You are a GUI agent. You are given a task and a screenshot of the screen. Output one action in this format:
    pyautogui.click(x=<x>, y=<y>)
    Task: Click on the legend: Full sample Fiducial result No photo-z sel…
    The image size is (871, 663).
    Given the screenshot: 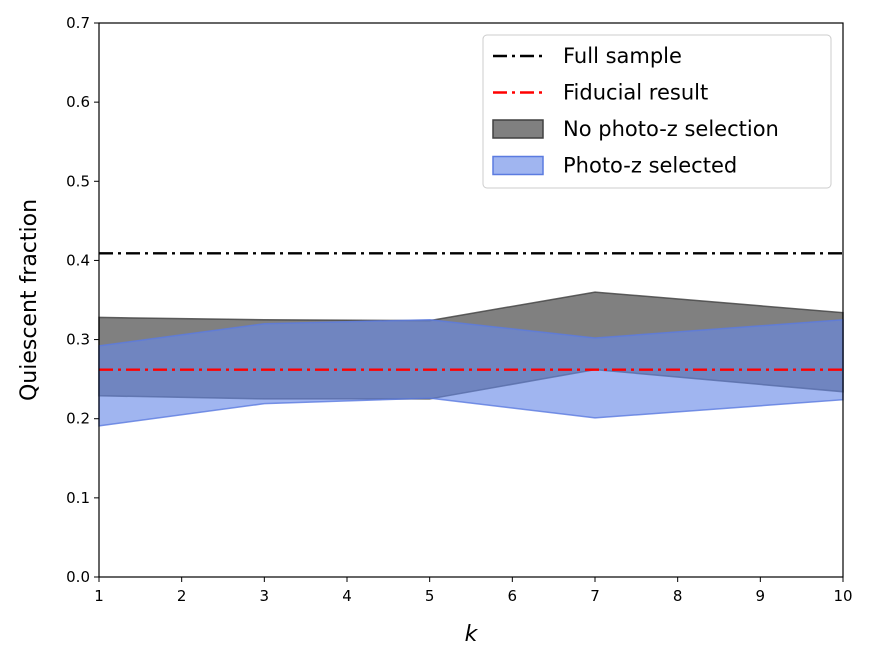 What is the action you would take?
    pyautogui.click(x=657, y=111)
    